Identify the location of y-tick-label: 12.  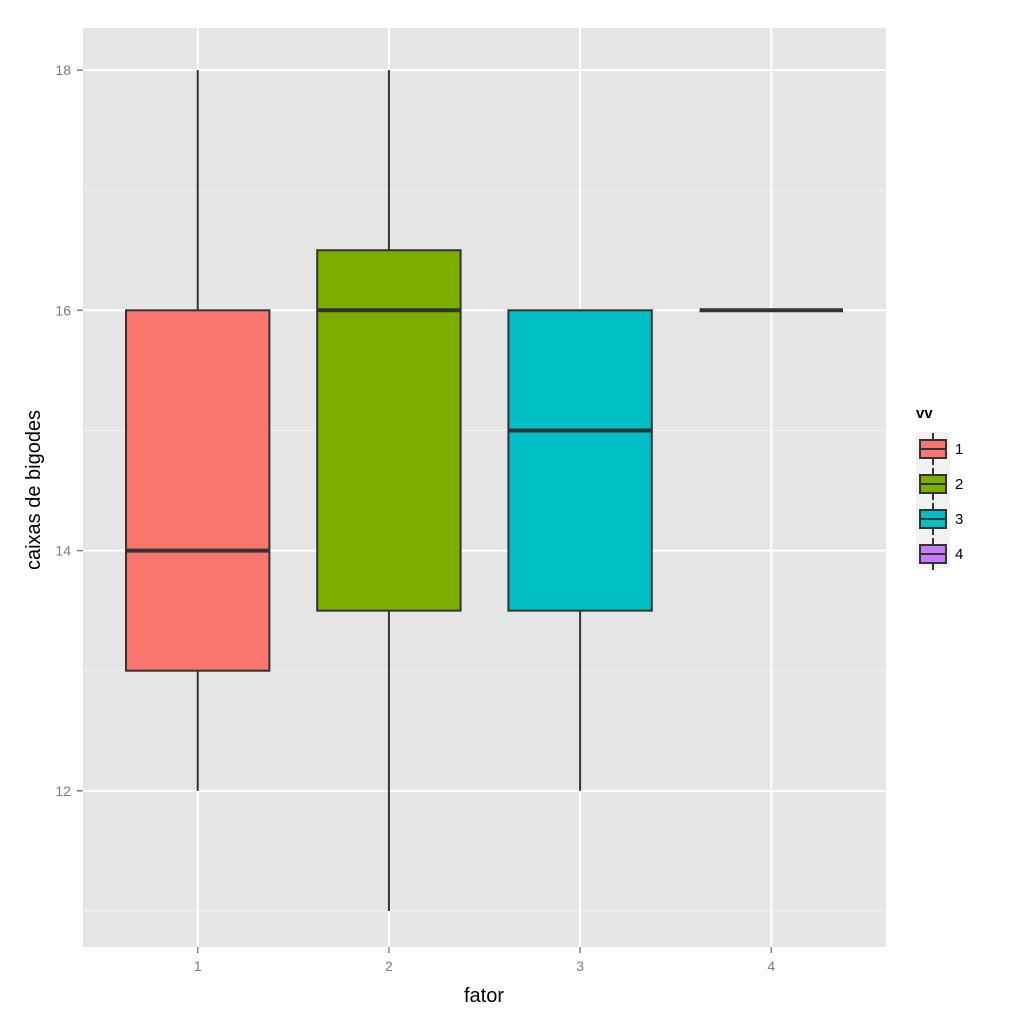
(63, 791).